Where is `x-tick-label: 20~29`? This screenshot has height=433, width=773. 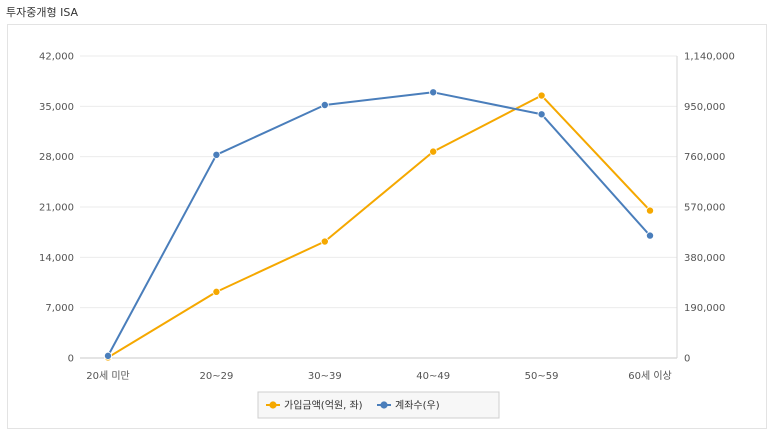 x-tick-label: 20~29 is located at coordinates (216, 376).